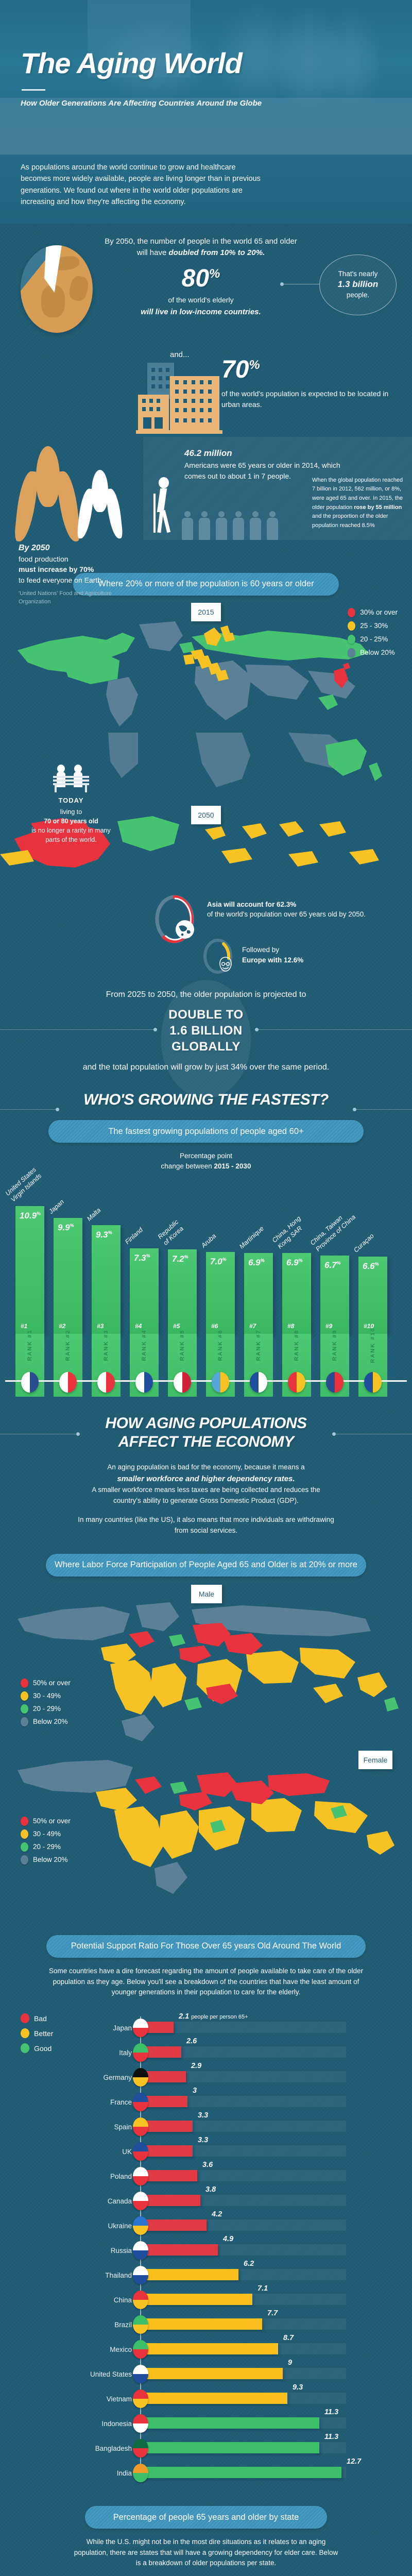 Image resolution: width=412 pixels, height=2576 pixels. I want to click on bar: 7.3% #4, so click(144, 1291).